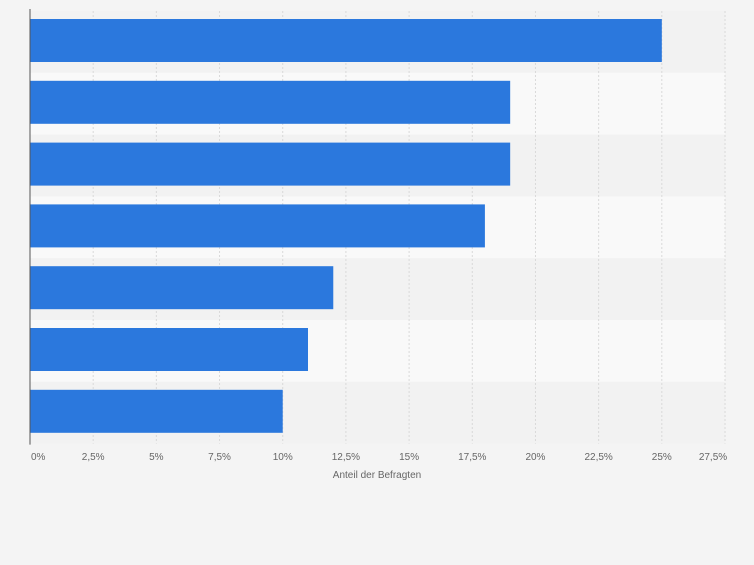  I want to click on x-tick-label: 20%, so click(535, 457).